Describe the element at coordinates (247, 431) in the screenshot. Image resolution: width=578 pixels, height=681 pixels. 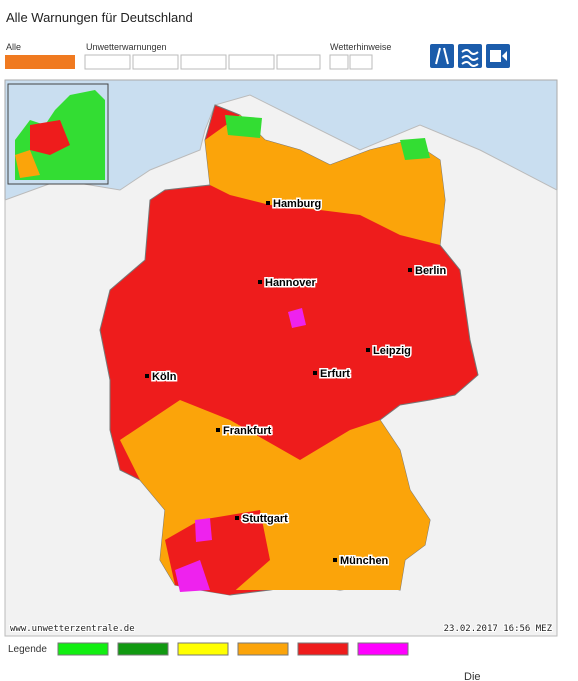
I see `city-label: Frankfurt` at that location.